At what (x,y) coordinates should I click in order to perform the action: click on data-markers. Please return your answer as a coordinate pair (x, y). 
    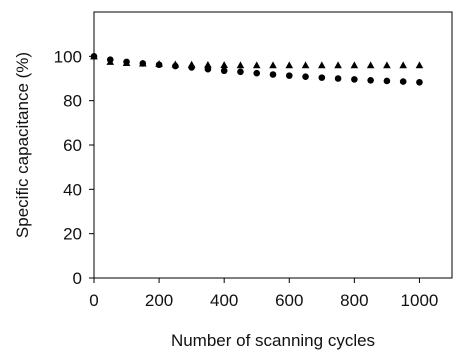
    Looking at the image, I should click on (257, 69).